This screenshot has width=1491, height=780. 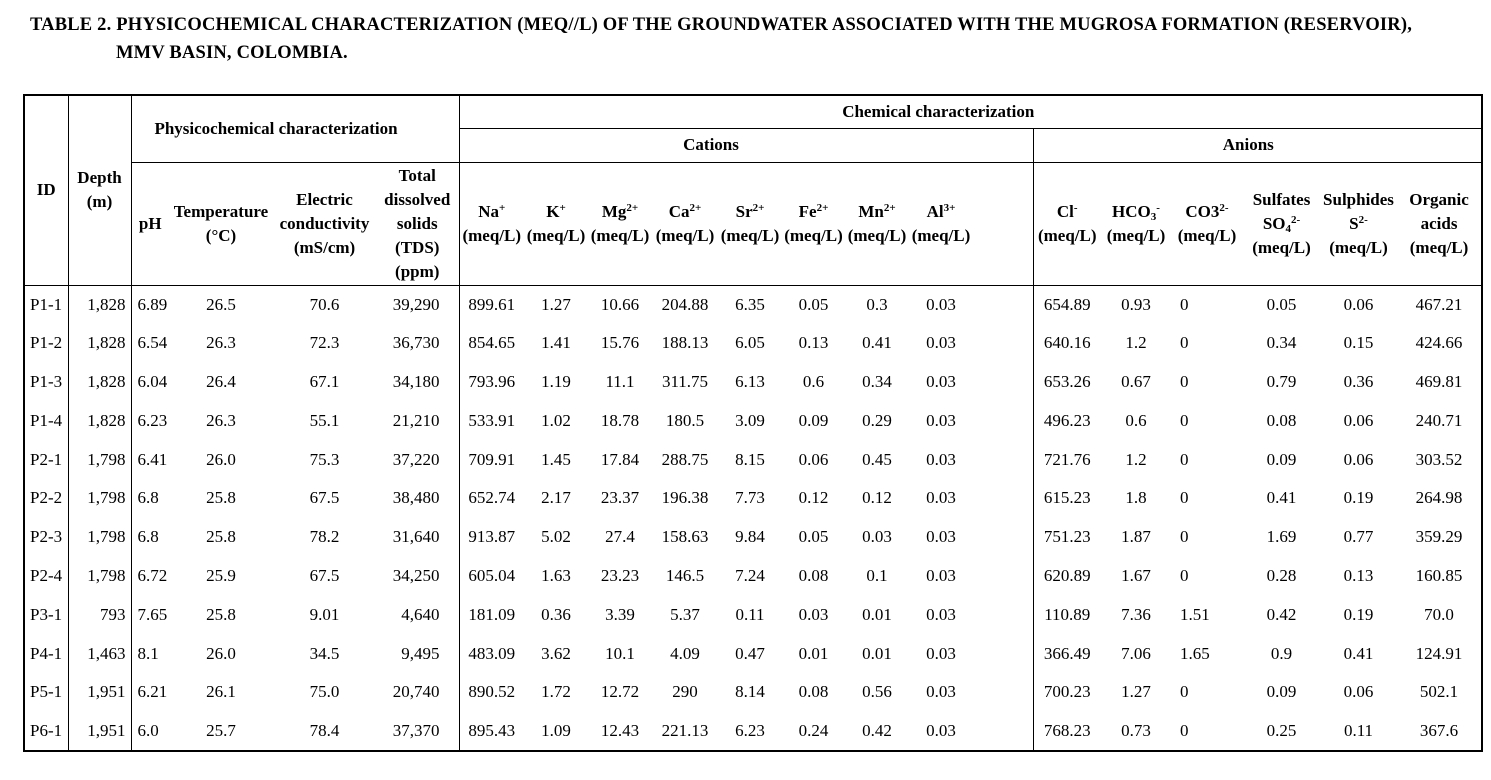 What do you see at coordinates (1439, 692) in the screenshot?
I see `cell-organic-acids: 502.1` at bounding box center [1439, 692].